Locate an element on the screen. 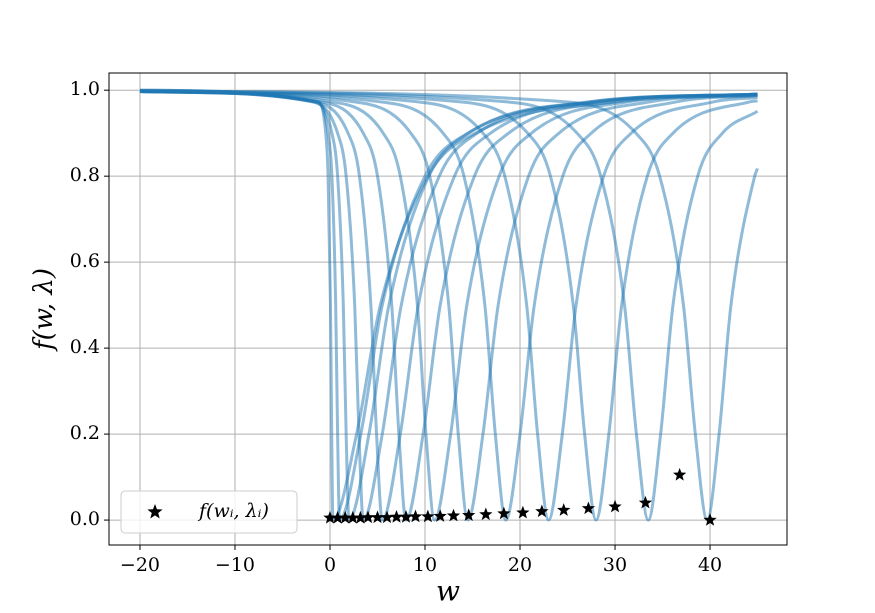 The width and height of the screenshot is (875, 613). x-tick-label: 20 is located at coordinates (520, 565).